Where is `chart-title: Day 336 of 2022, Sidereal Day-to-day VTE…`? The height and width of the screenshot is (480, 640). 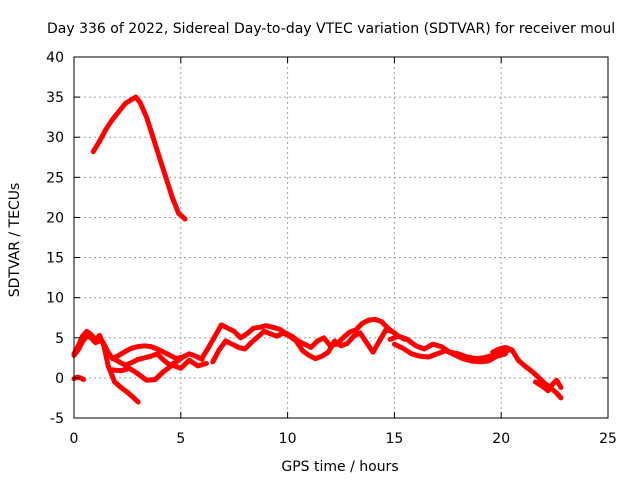 chart-title: Day 336 of 2022, Sidereal Day-to-day VTE… is located at coordinates (331, 29).